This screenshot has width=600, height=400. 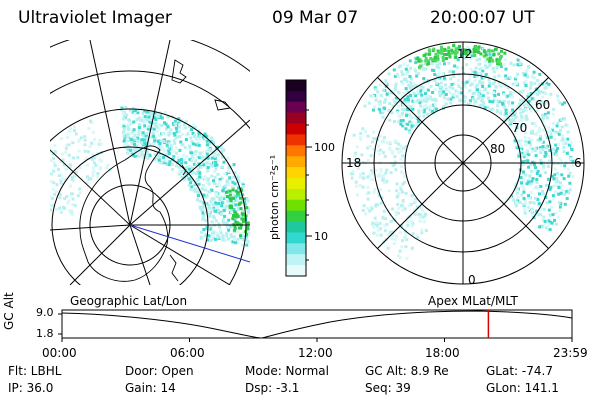 What do you see at coordinates (482, 18) in the screenshot?
I see `time-label: 20:00:07 UT` at bounding box center [482, 18].